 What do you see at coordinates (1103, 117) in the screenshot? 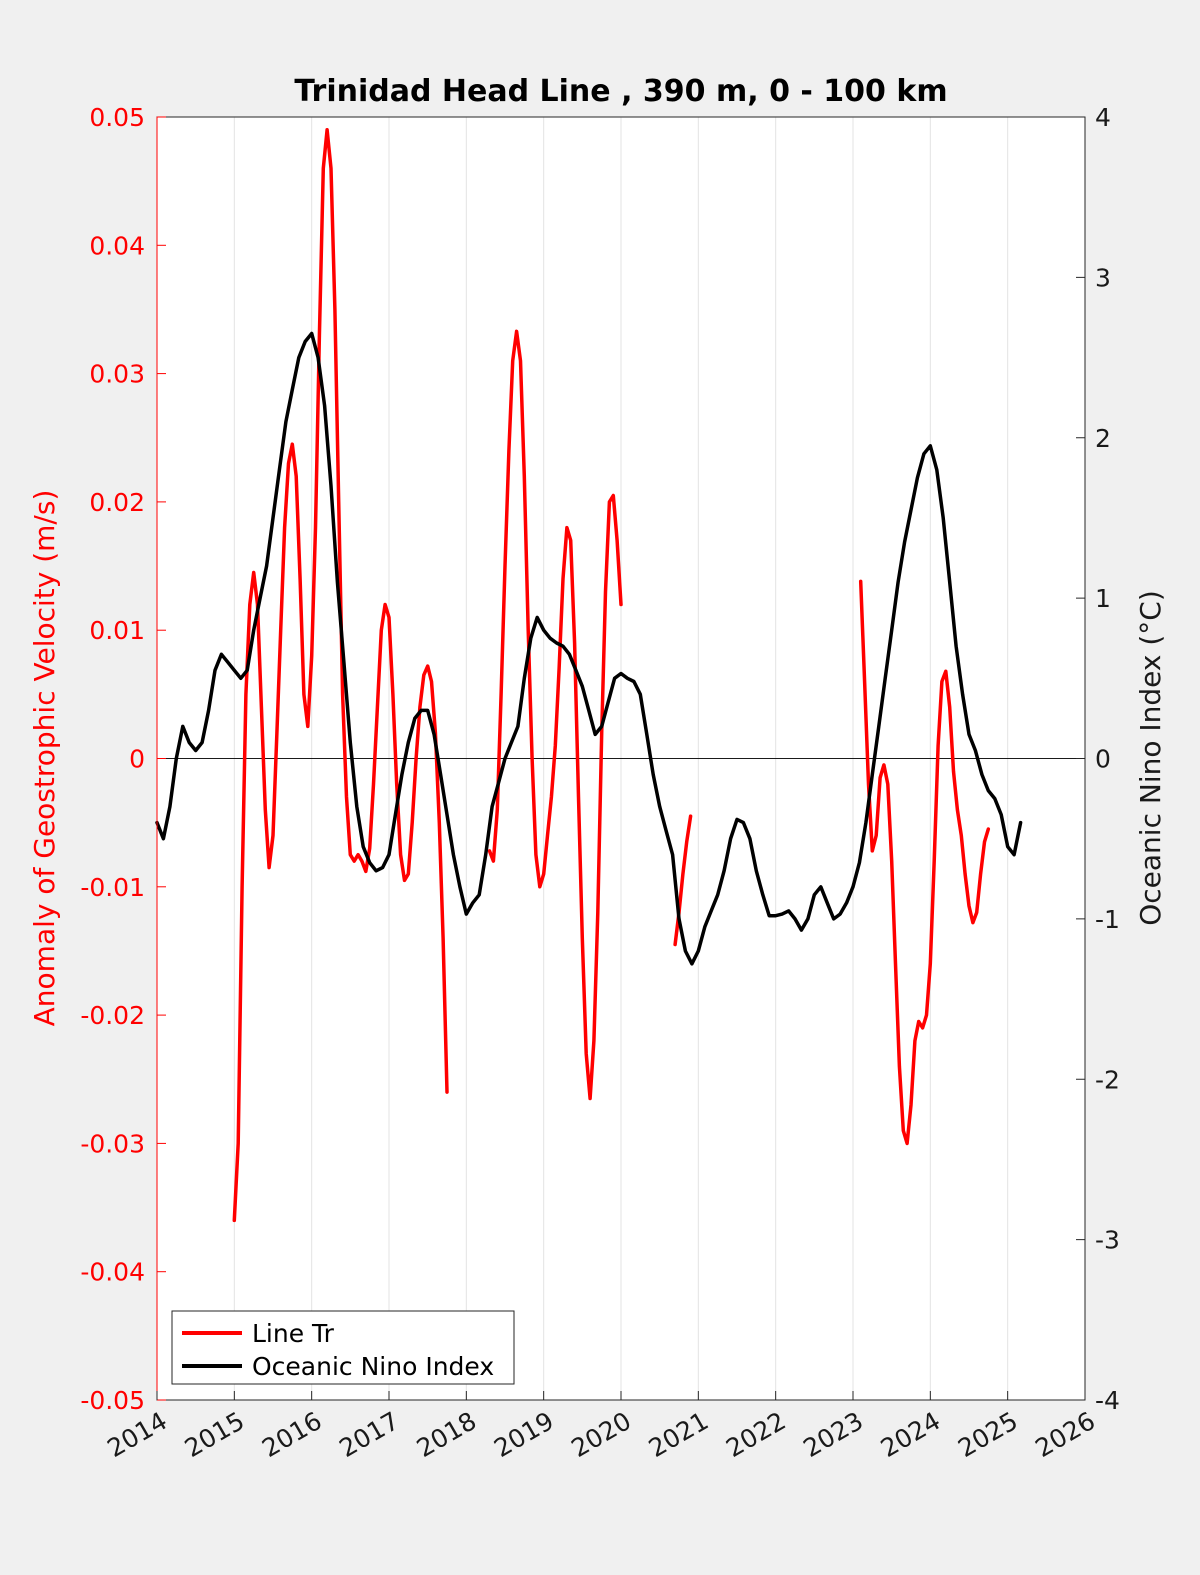
I see `right-tick-label: 4` at bounding box center [1103, 117].